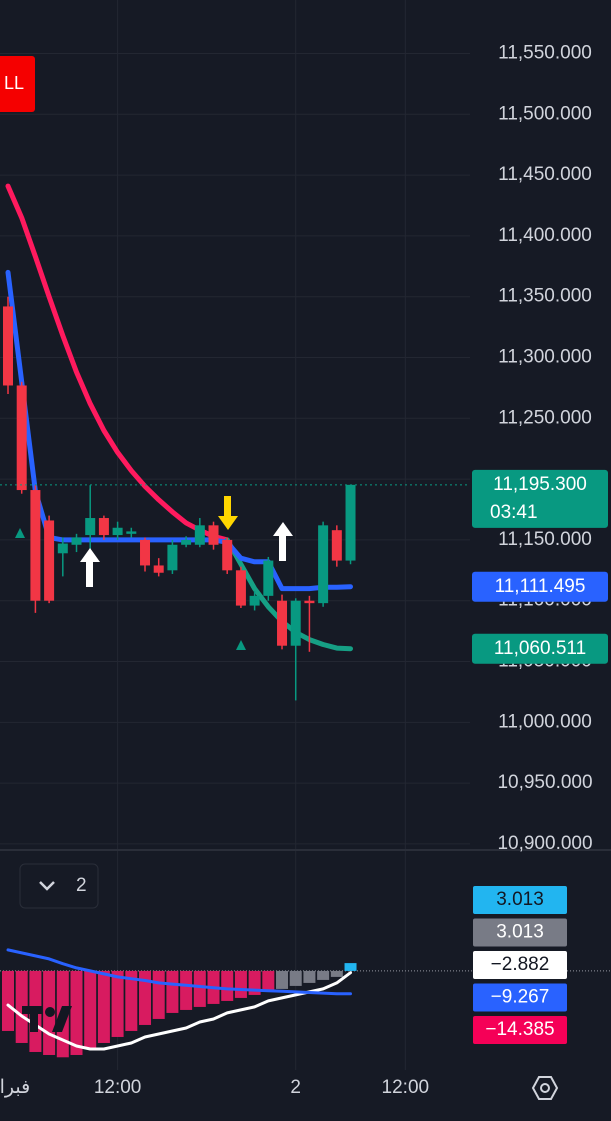 Image resolution: width=611 pixels, height=1121 pixels. Describe the element at coordinates (47, 886) in the screenshot. I see `chevron-icon` at that location.